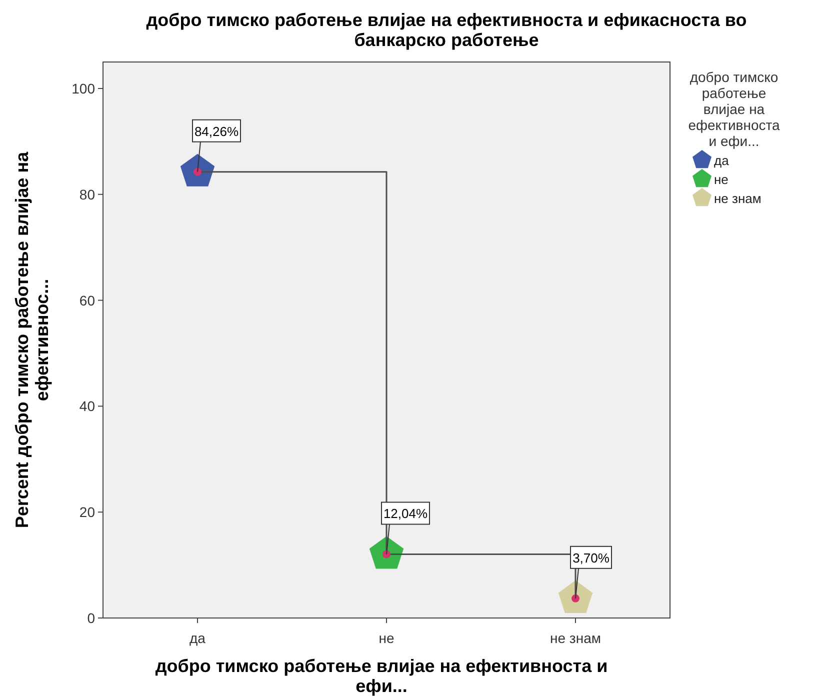 This screenshot has height=698, width=836. Describe the element at coordinates (721, 179) in the screenshot. I see `legend-label: не` at that location.